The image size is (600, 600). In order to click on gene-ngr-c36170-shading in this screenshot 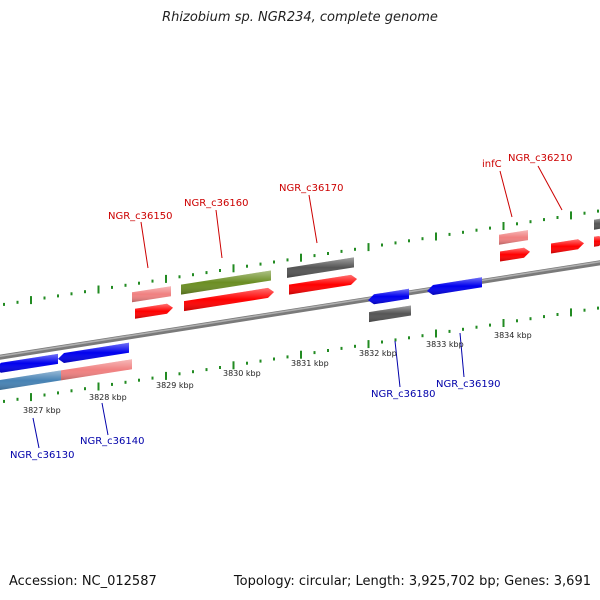, I will do `click(323, 284)`.